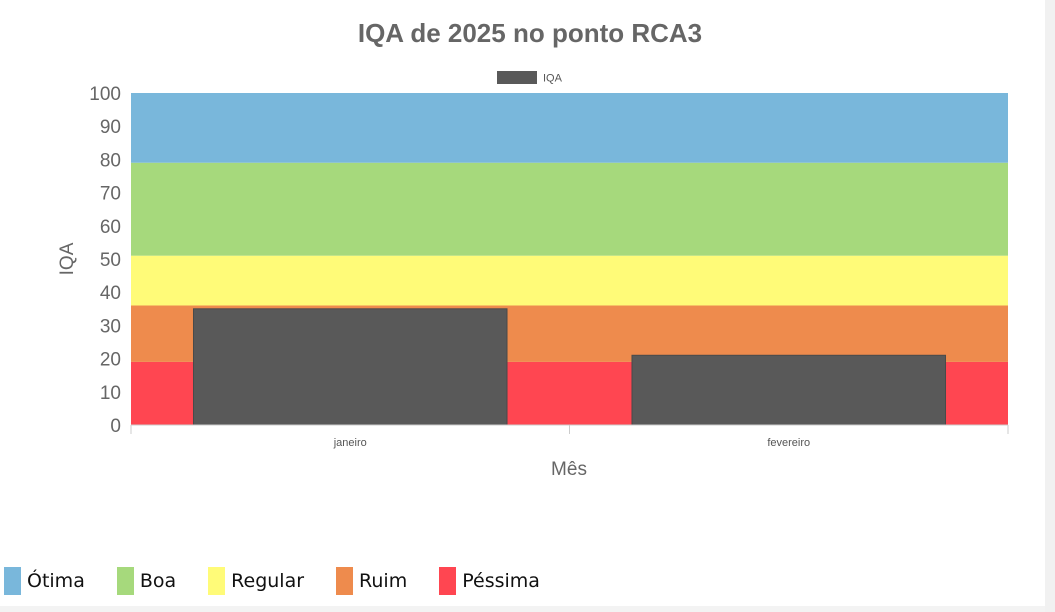 The height and width of the screenshot is (612, 1055). I want to click on y-tick-label: 0, so click(115, 426).